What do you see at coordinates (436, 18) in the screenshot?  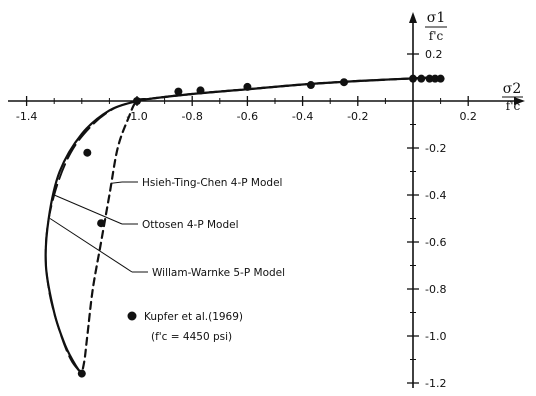 I see `y-axis-label-numerator: σ1` at bounding box center [436, 18].